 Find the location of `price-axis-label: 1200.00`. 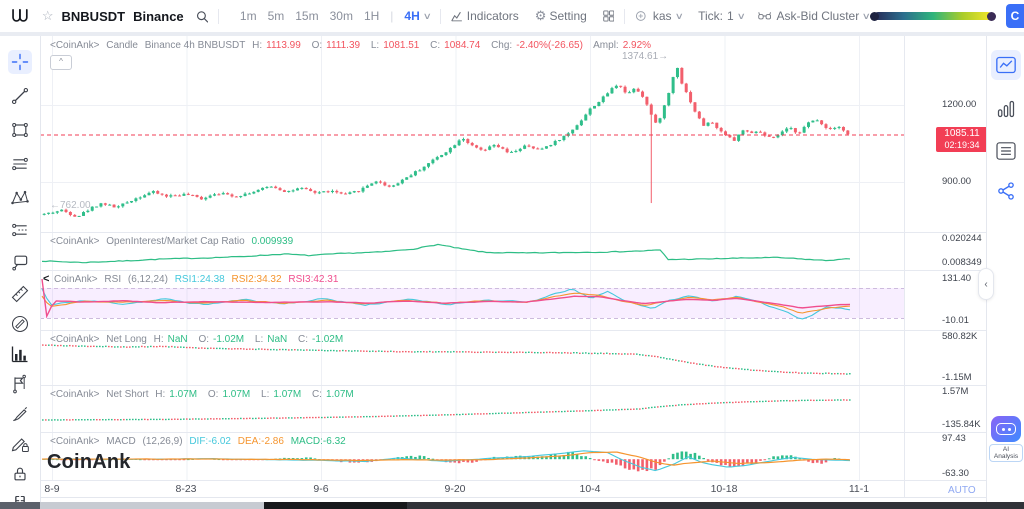

price-axis-label: 1200.00 is located at coordinates (959, 104).